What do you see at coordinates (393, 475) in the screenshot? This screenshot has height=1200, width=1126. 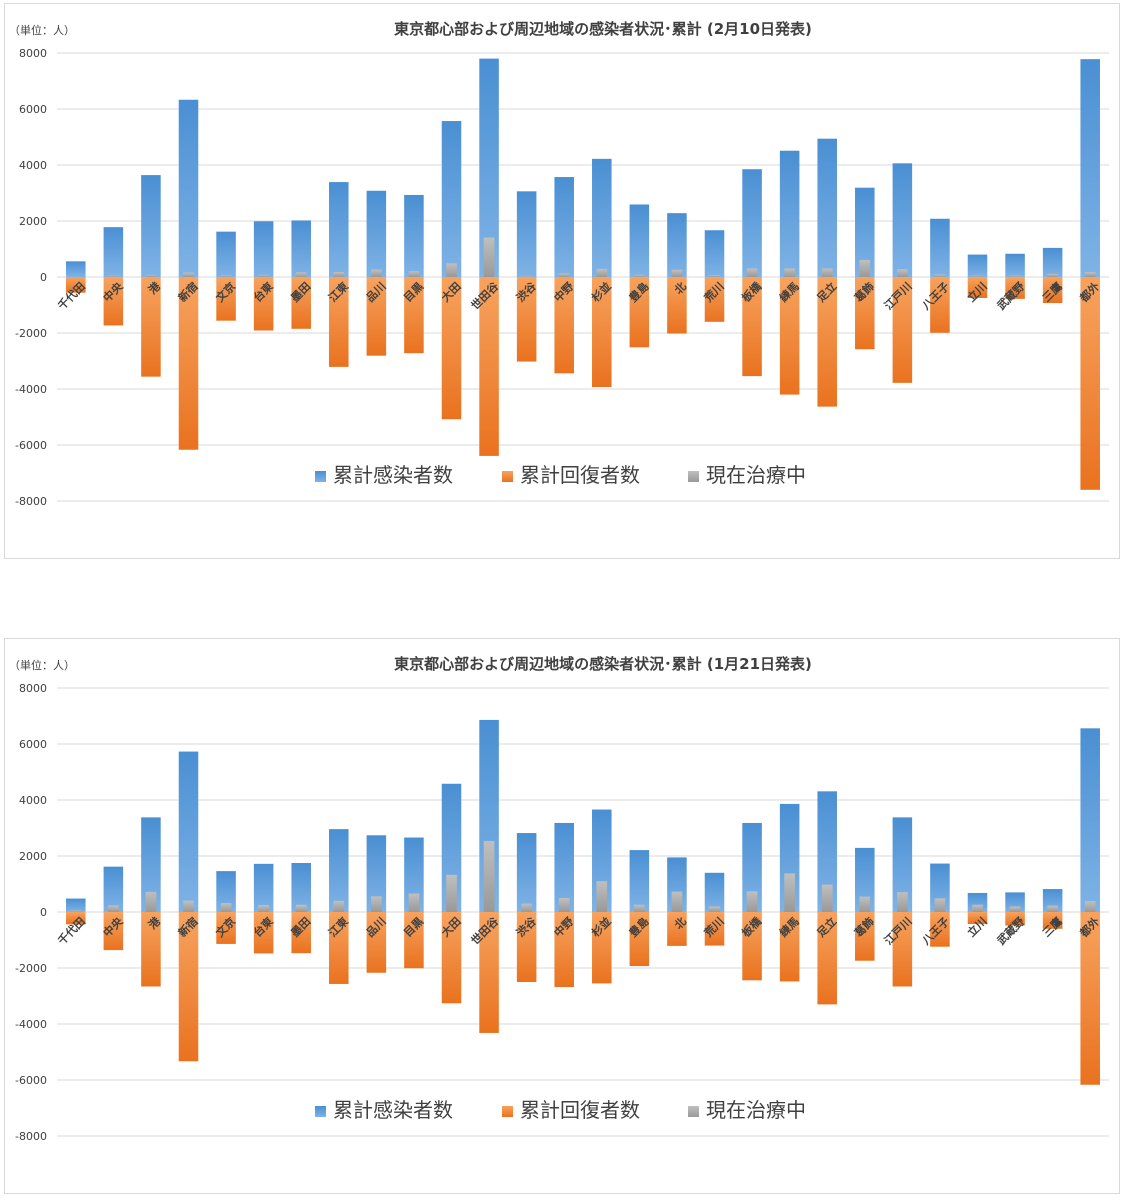 I see `legend-label: 累計感染者数` at bounding box center [393, 475].